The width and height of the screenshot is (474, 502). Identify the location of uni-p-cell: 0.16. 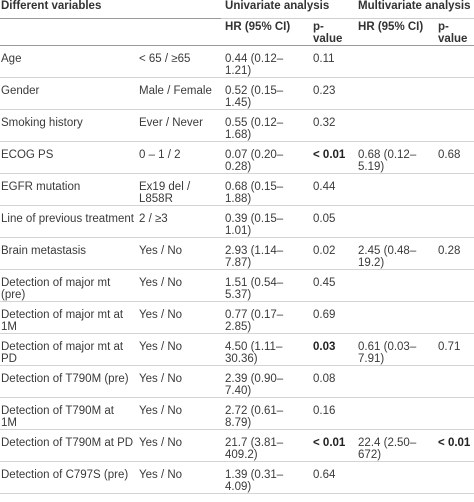
(332, 413).